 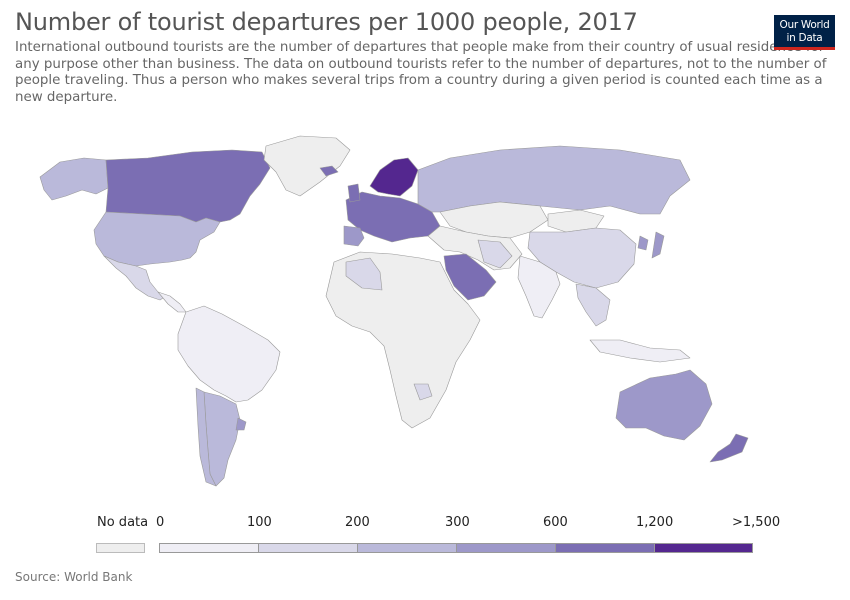 I want to click on country-chile, so click(x=206, y=437).